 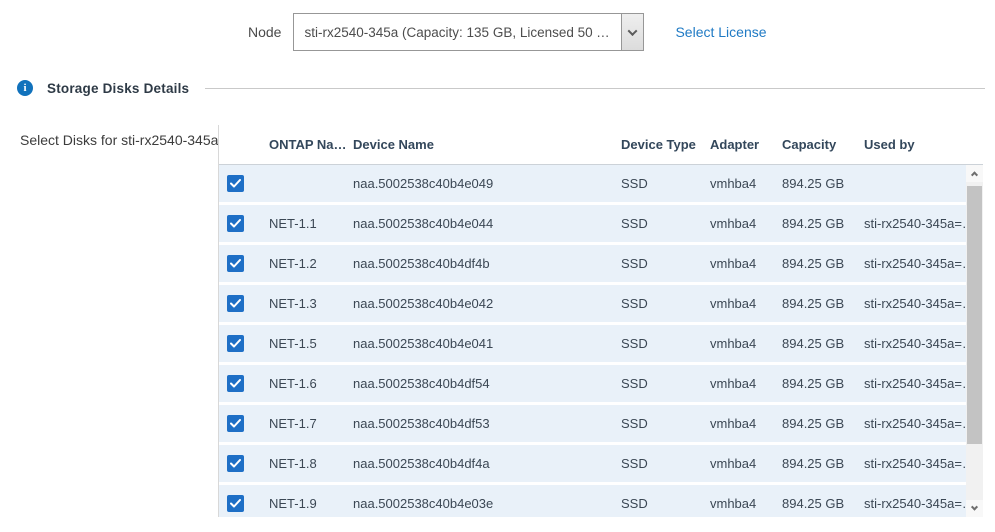 What do you see at coordinates (423, 343) in the screenshot?
I see `cell-device-name: naa.5002538c40b4e041` at bounding box center [423, 343].